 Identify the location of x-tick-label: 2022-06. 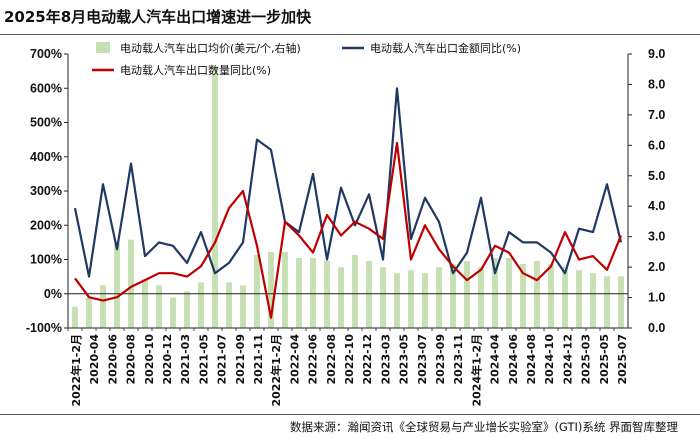
(313, 359).